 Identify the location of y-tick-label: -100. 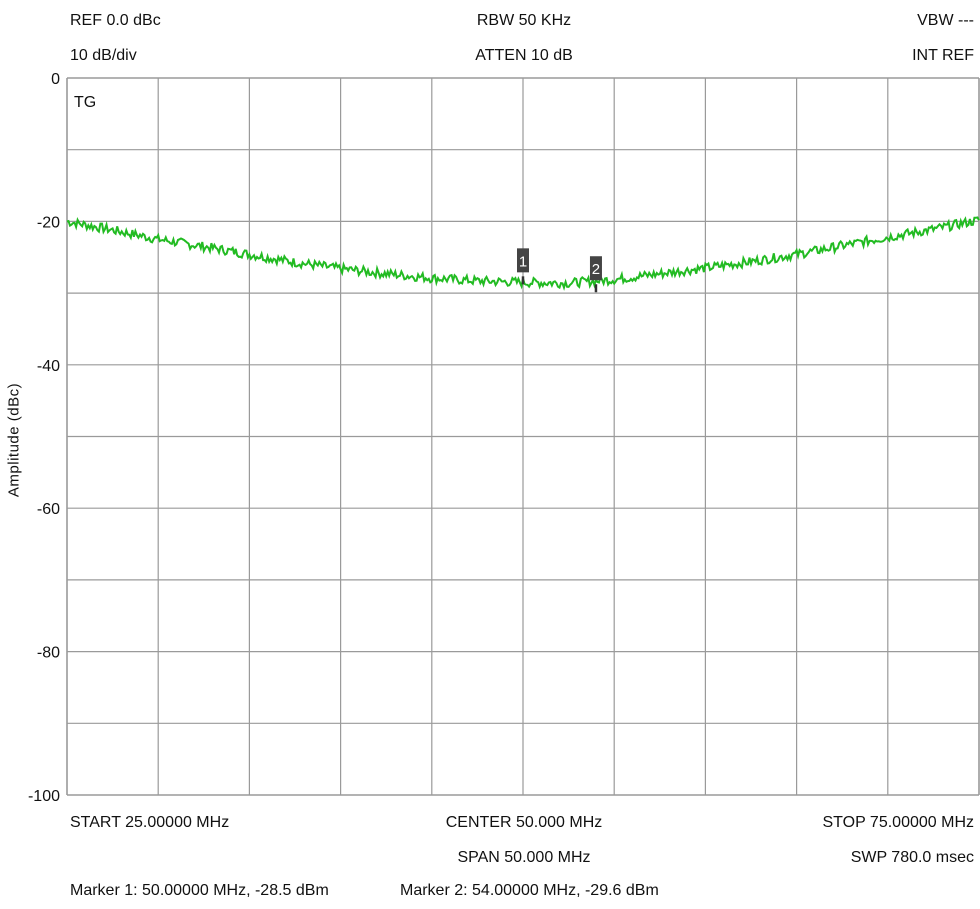
(44, 796).